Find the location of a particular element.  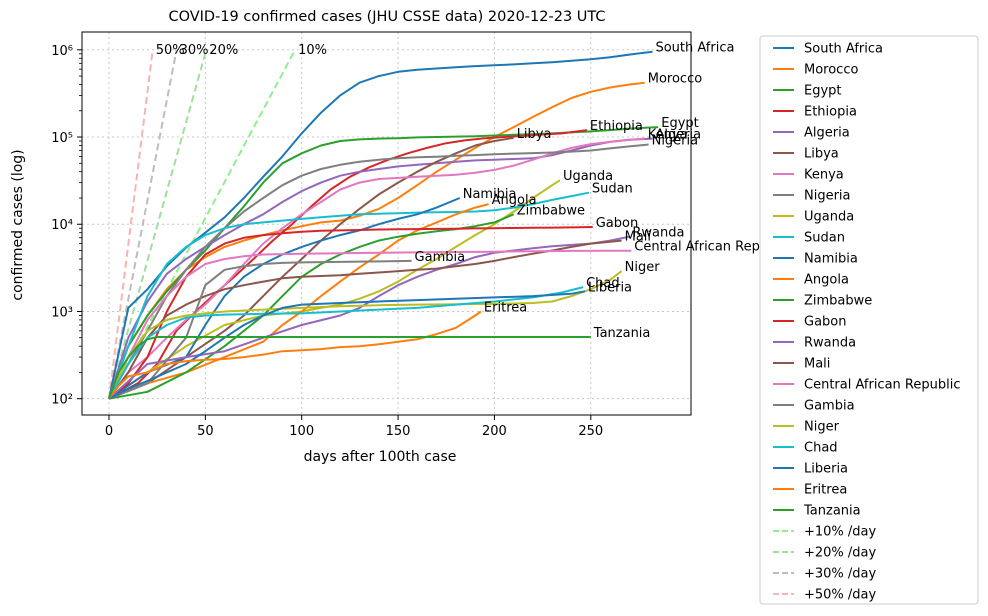

legend-entry: Morocco is located at coordinates (831, 70).